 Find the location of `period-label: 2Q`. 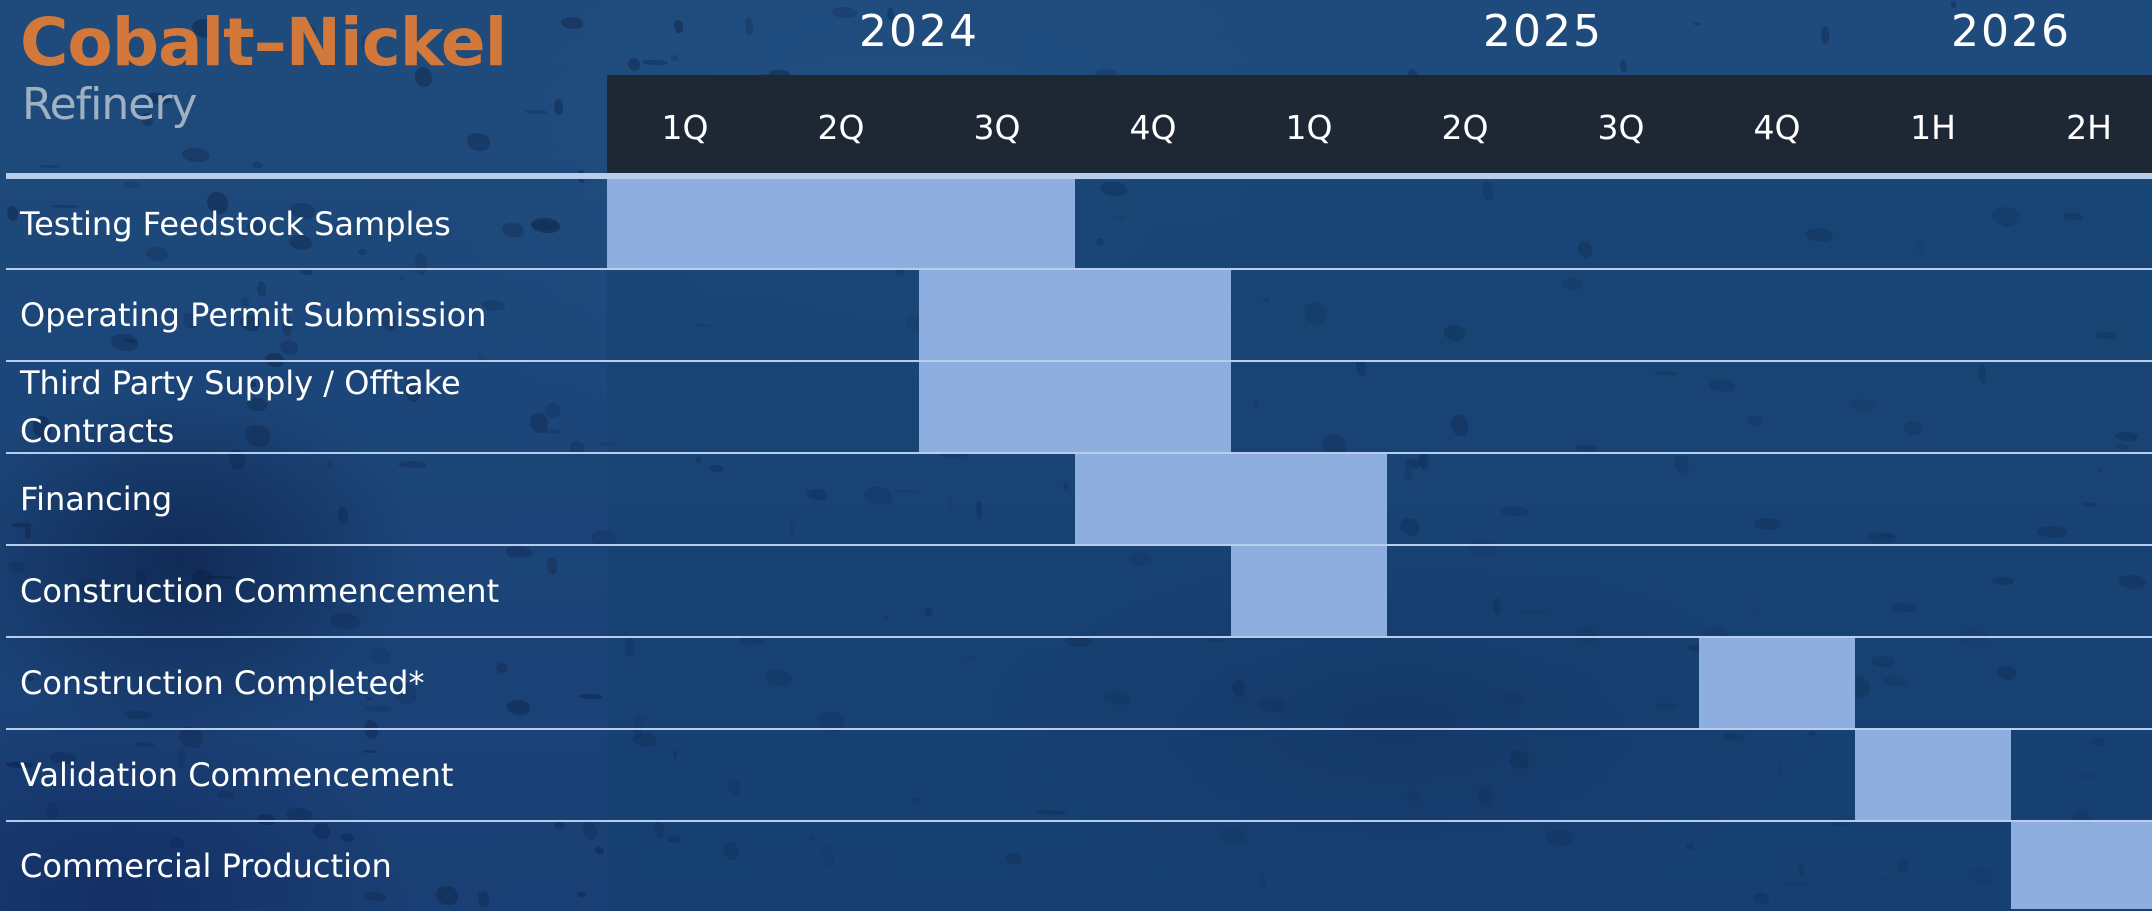

period-label: 2Q is located at coordinates (841, 127).